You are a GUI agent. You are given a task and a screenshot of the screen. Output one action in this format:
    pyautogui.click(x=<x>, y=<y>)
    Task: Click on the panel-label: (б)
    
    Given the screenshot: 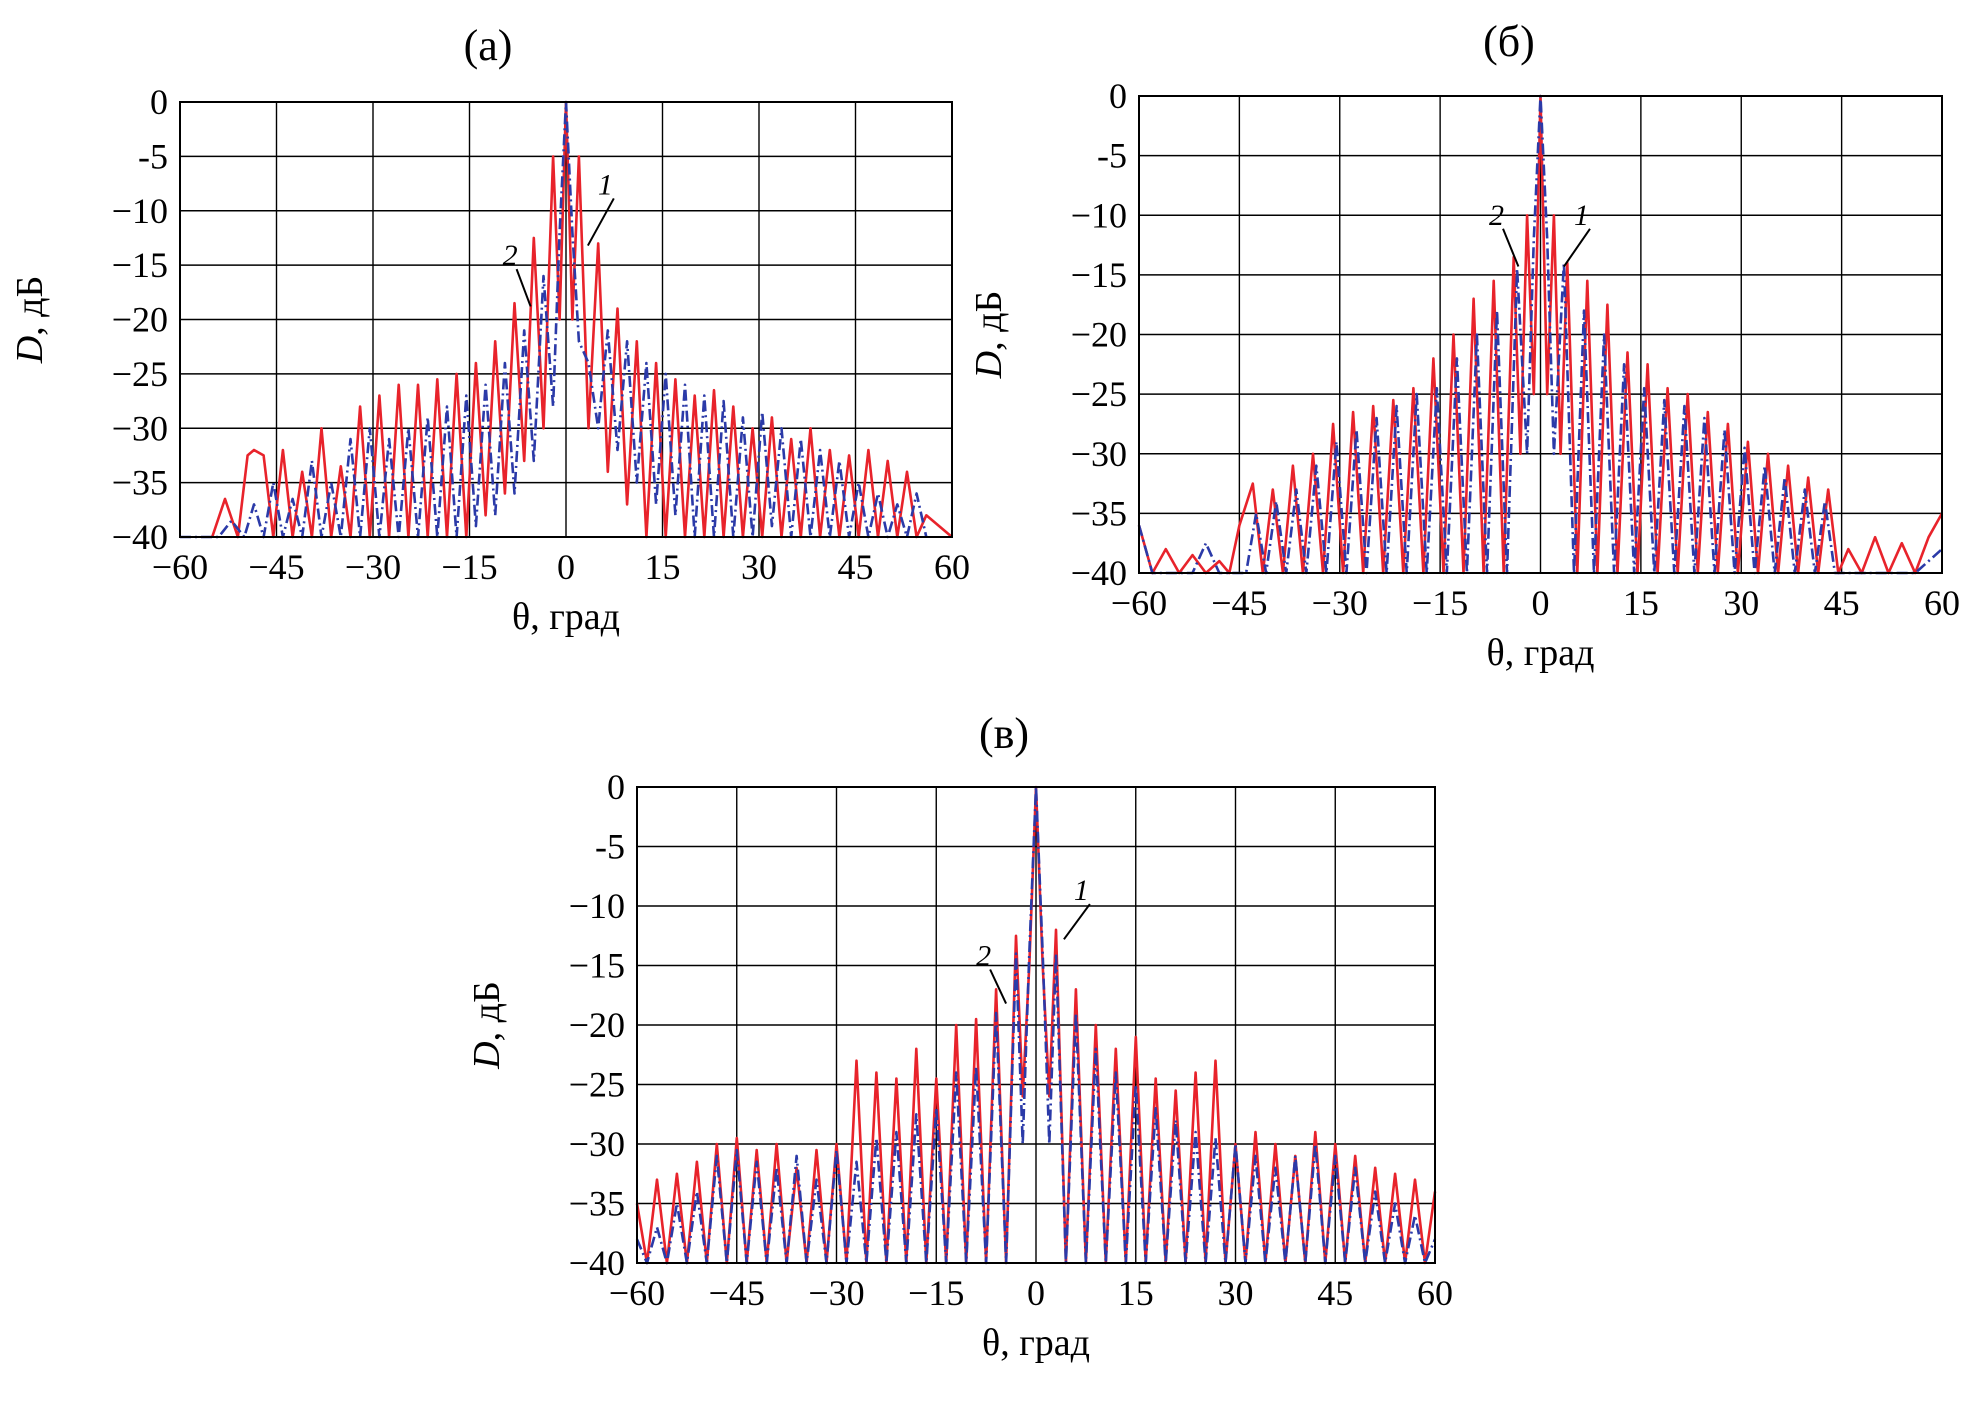 What is the action you would take?
    pyautogui.click(x=1509, y=41)
    